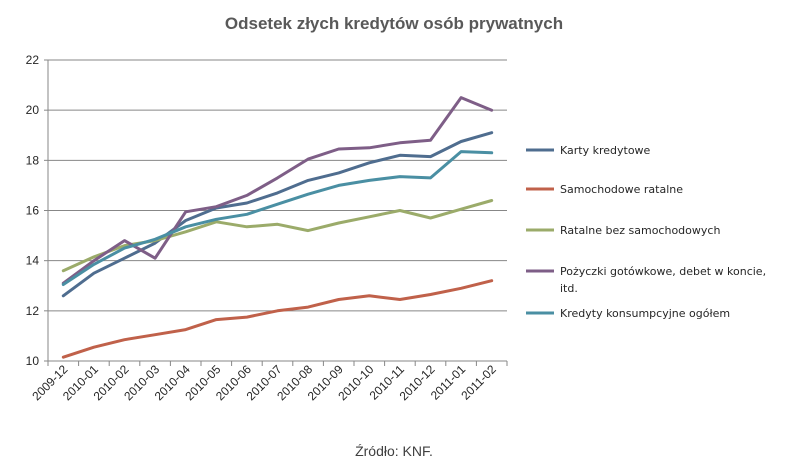  Describe the element at coordinates (663, 271) in the screenshot. I see `legend-label-line: Pożyczki gotówkowe, debet w koncie,` at that location.